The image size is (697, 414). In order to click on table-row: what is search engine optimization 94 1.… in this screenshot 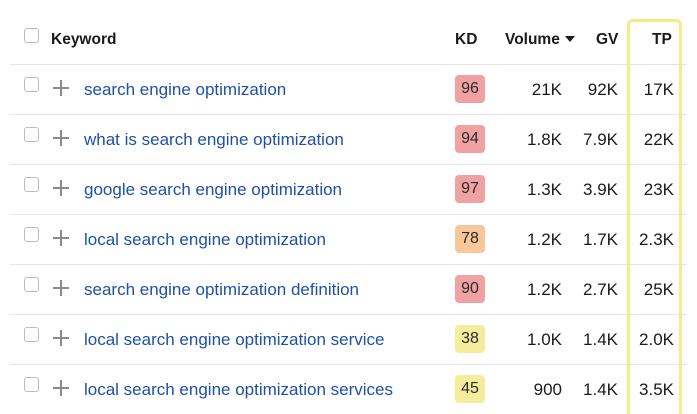, I will do `click(348, 140)`.